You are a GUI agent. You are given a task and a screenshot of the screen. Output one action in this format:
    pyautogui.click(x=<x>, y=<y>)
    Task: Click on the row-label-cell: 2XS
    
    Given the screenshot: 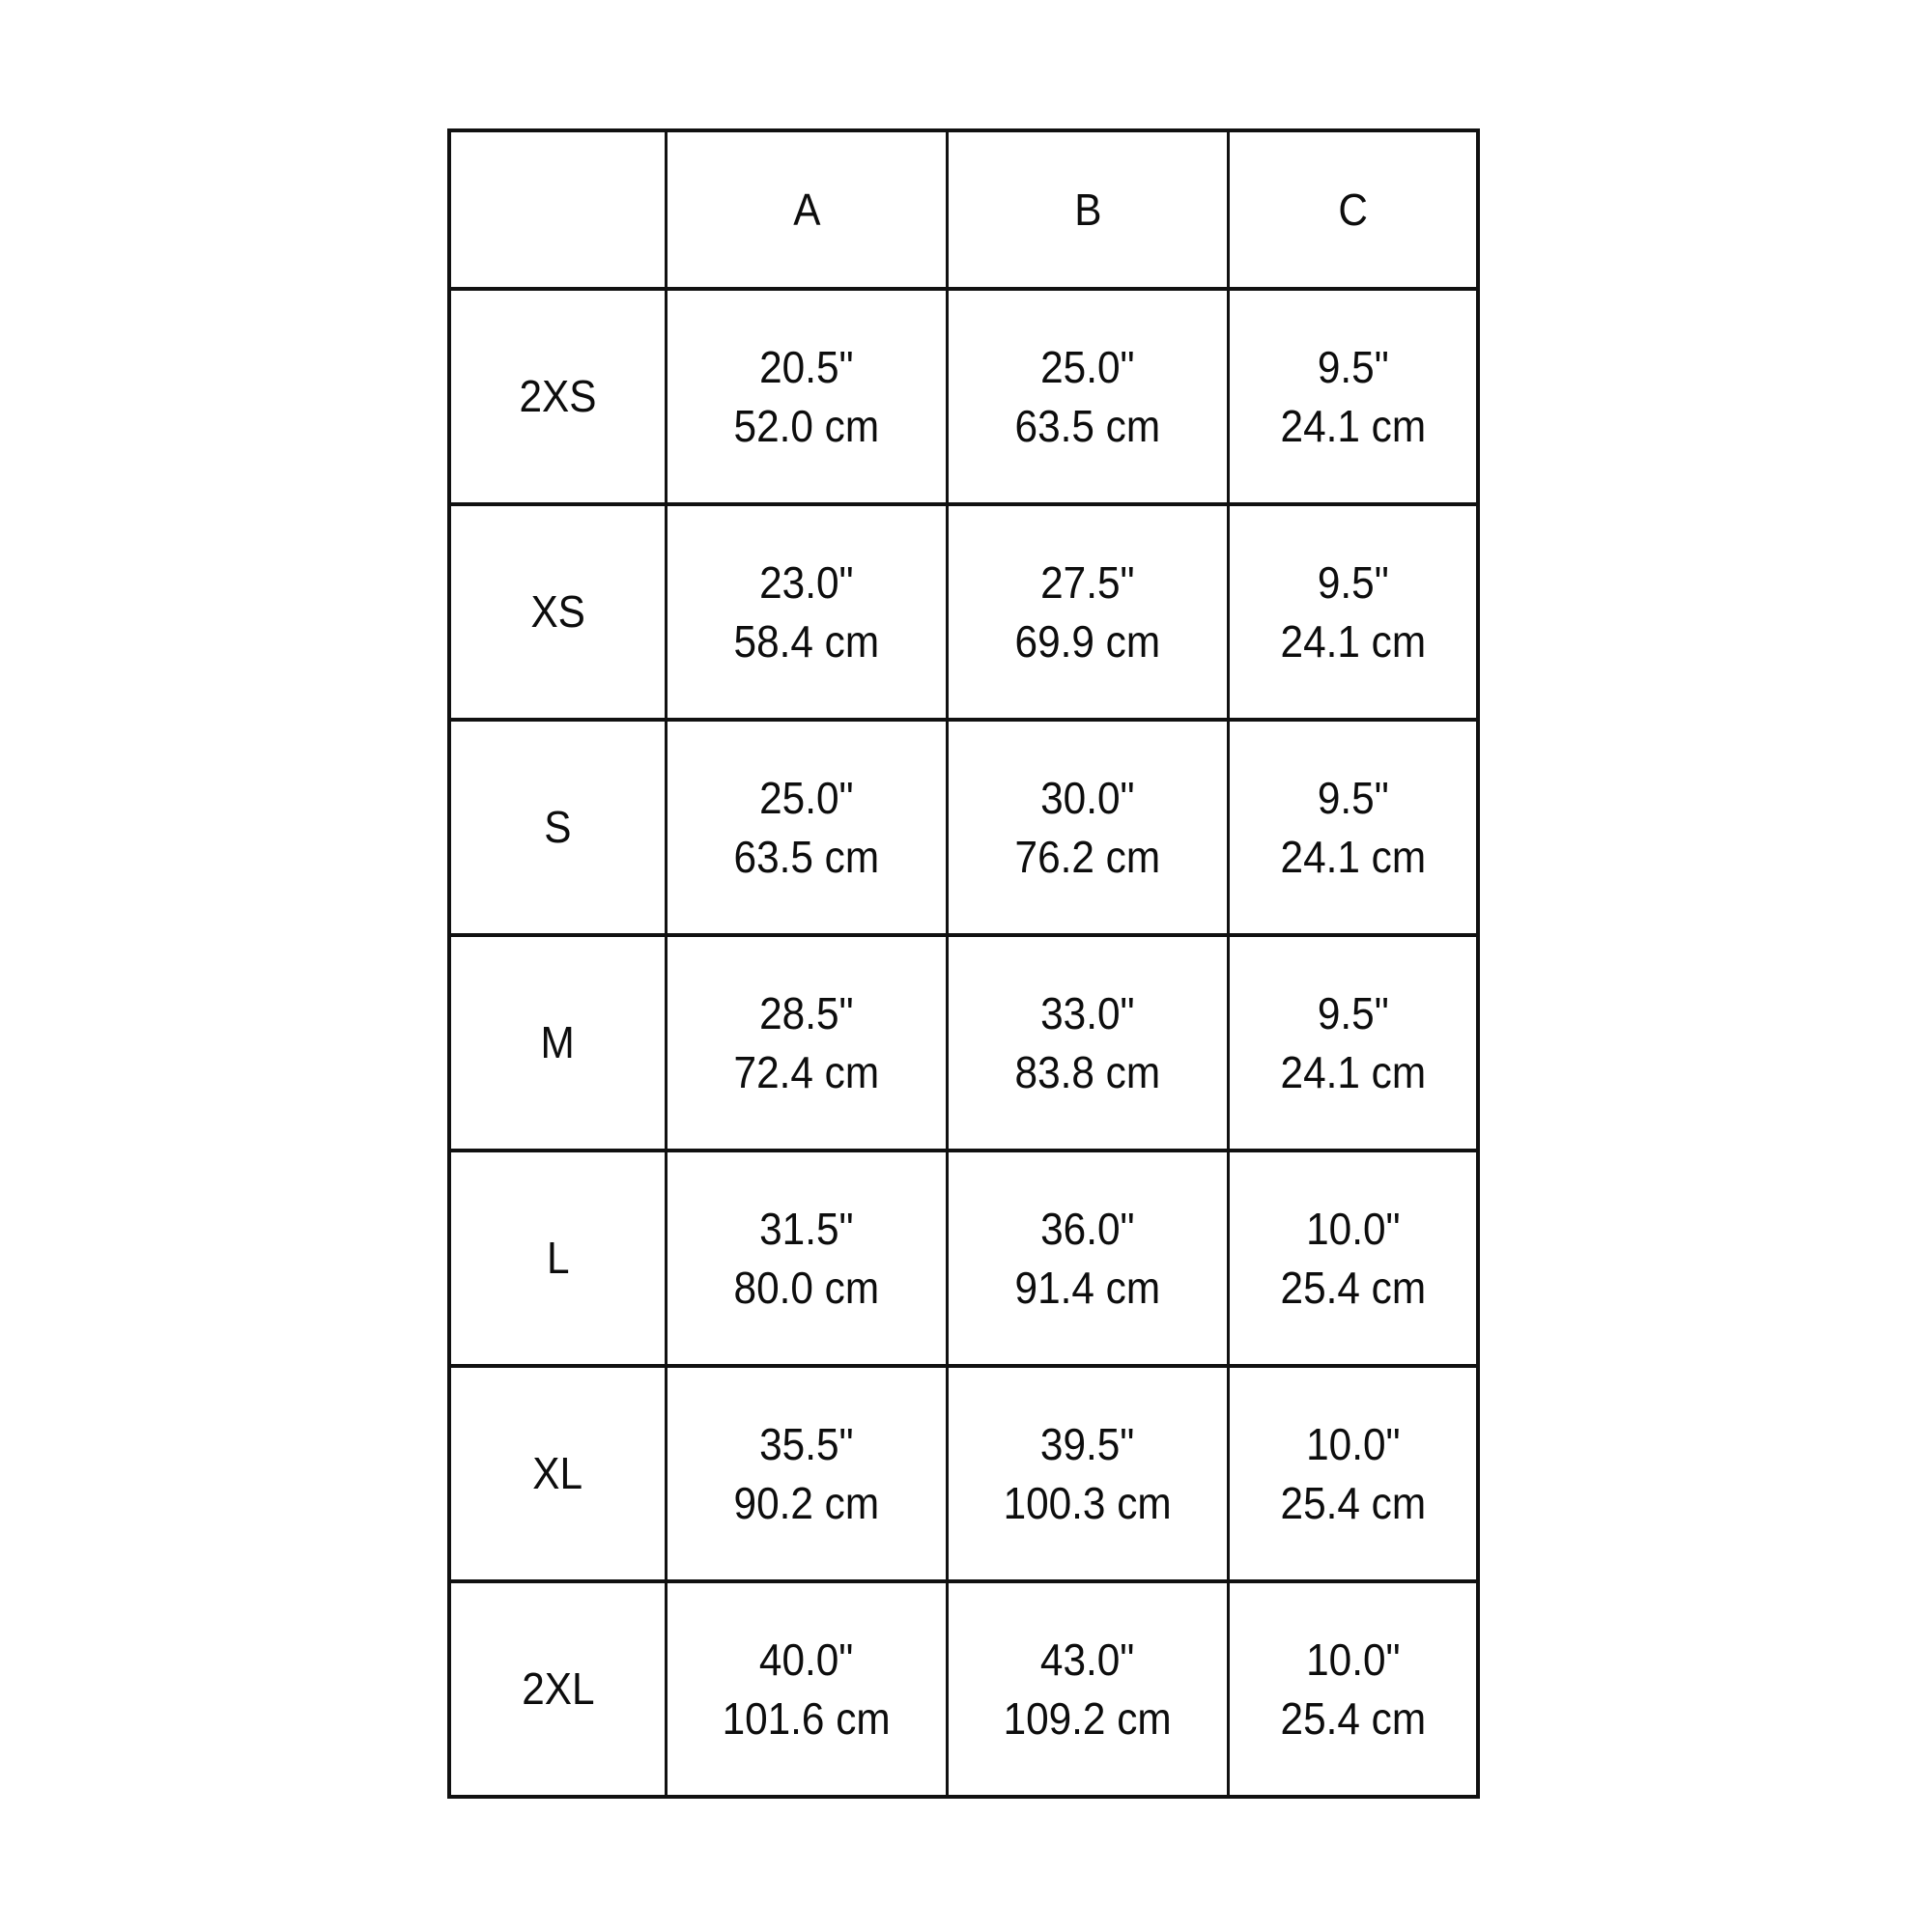 What is the action you would take?
    pyautogui.click(x=558, y=396)
    